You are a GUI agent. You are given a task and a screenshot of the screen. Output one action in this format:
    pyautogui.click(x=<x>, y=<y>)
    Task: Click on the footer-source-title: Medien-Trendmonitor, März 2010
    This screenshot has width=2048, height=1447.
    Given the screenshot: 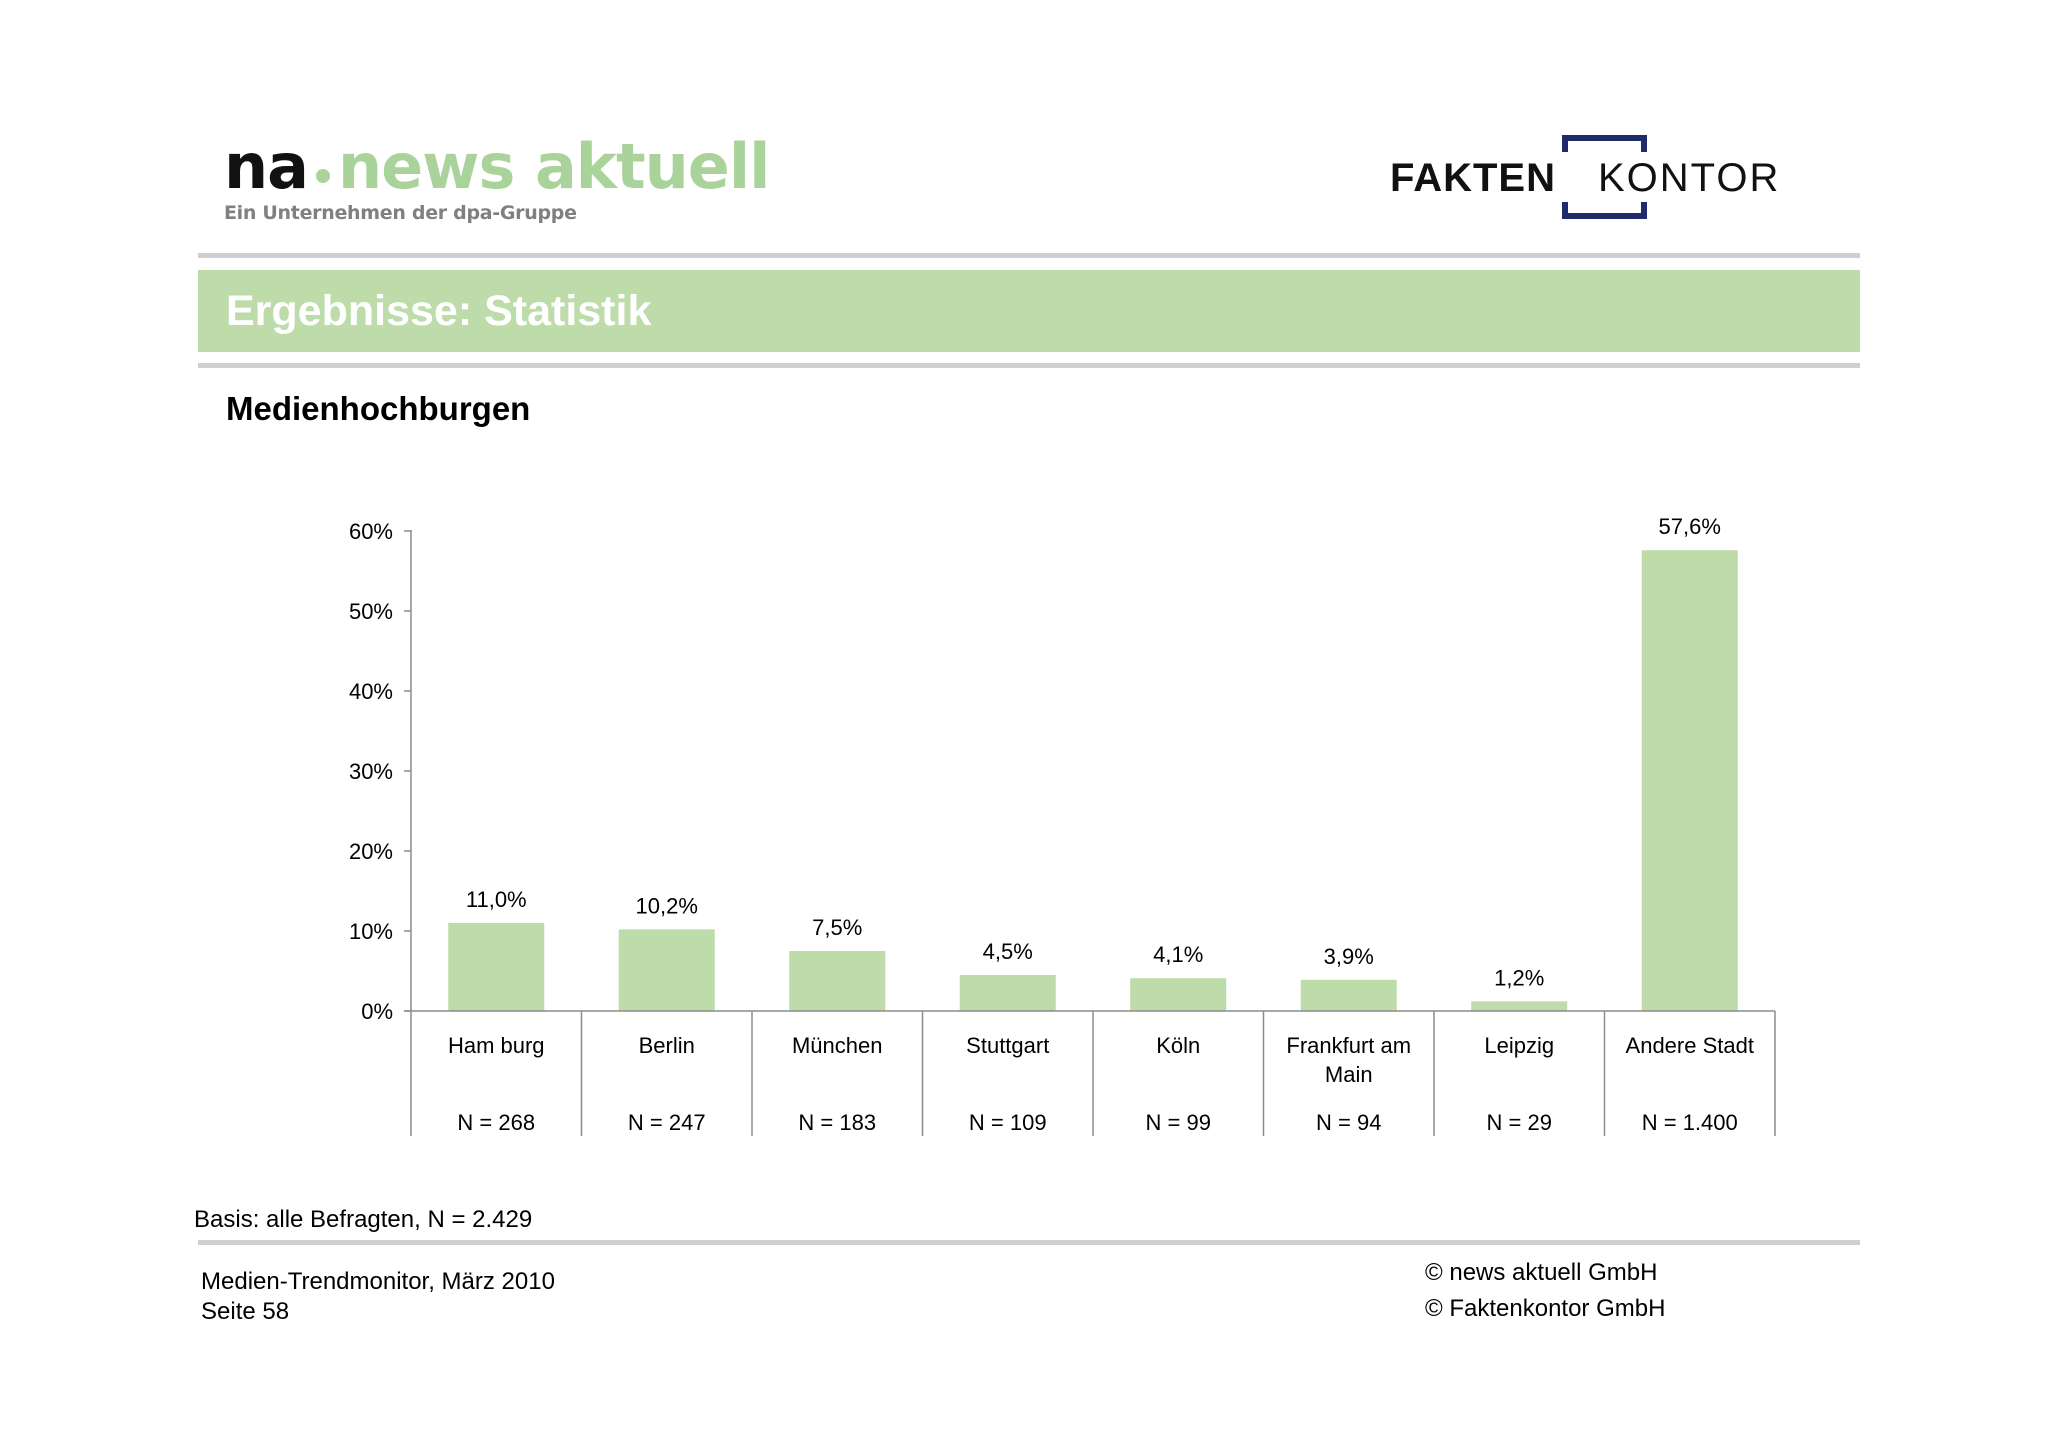 What is the action you would take?
    pyautogui.click(x=378, y=1281)
    